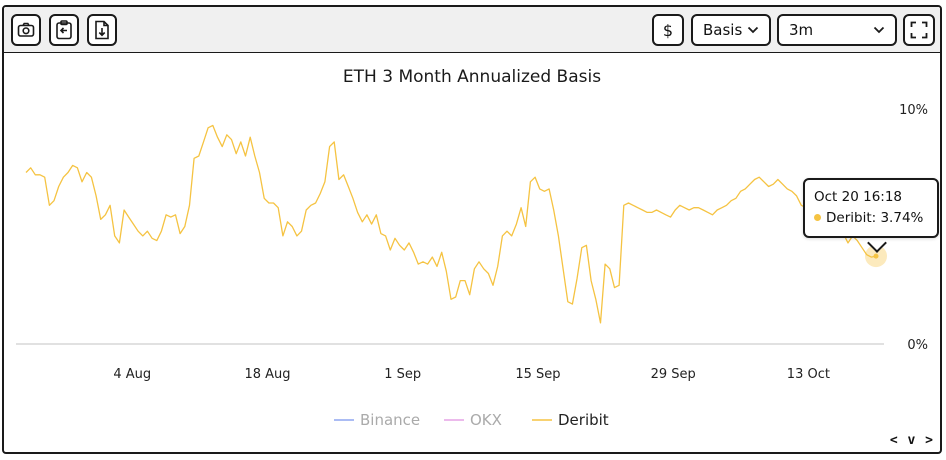 The height and width of the screenshot is (460, 946). I want to click on x-tick-label: 1 Sep, so click(402, 374).